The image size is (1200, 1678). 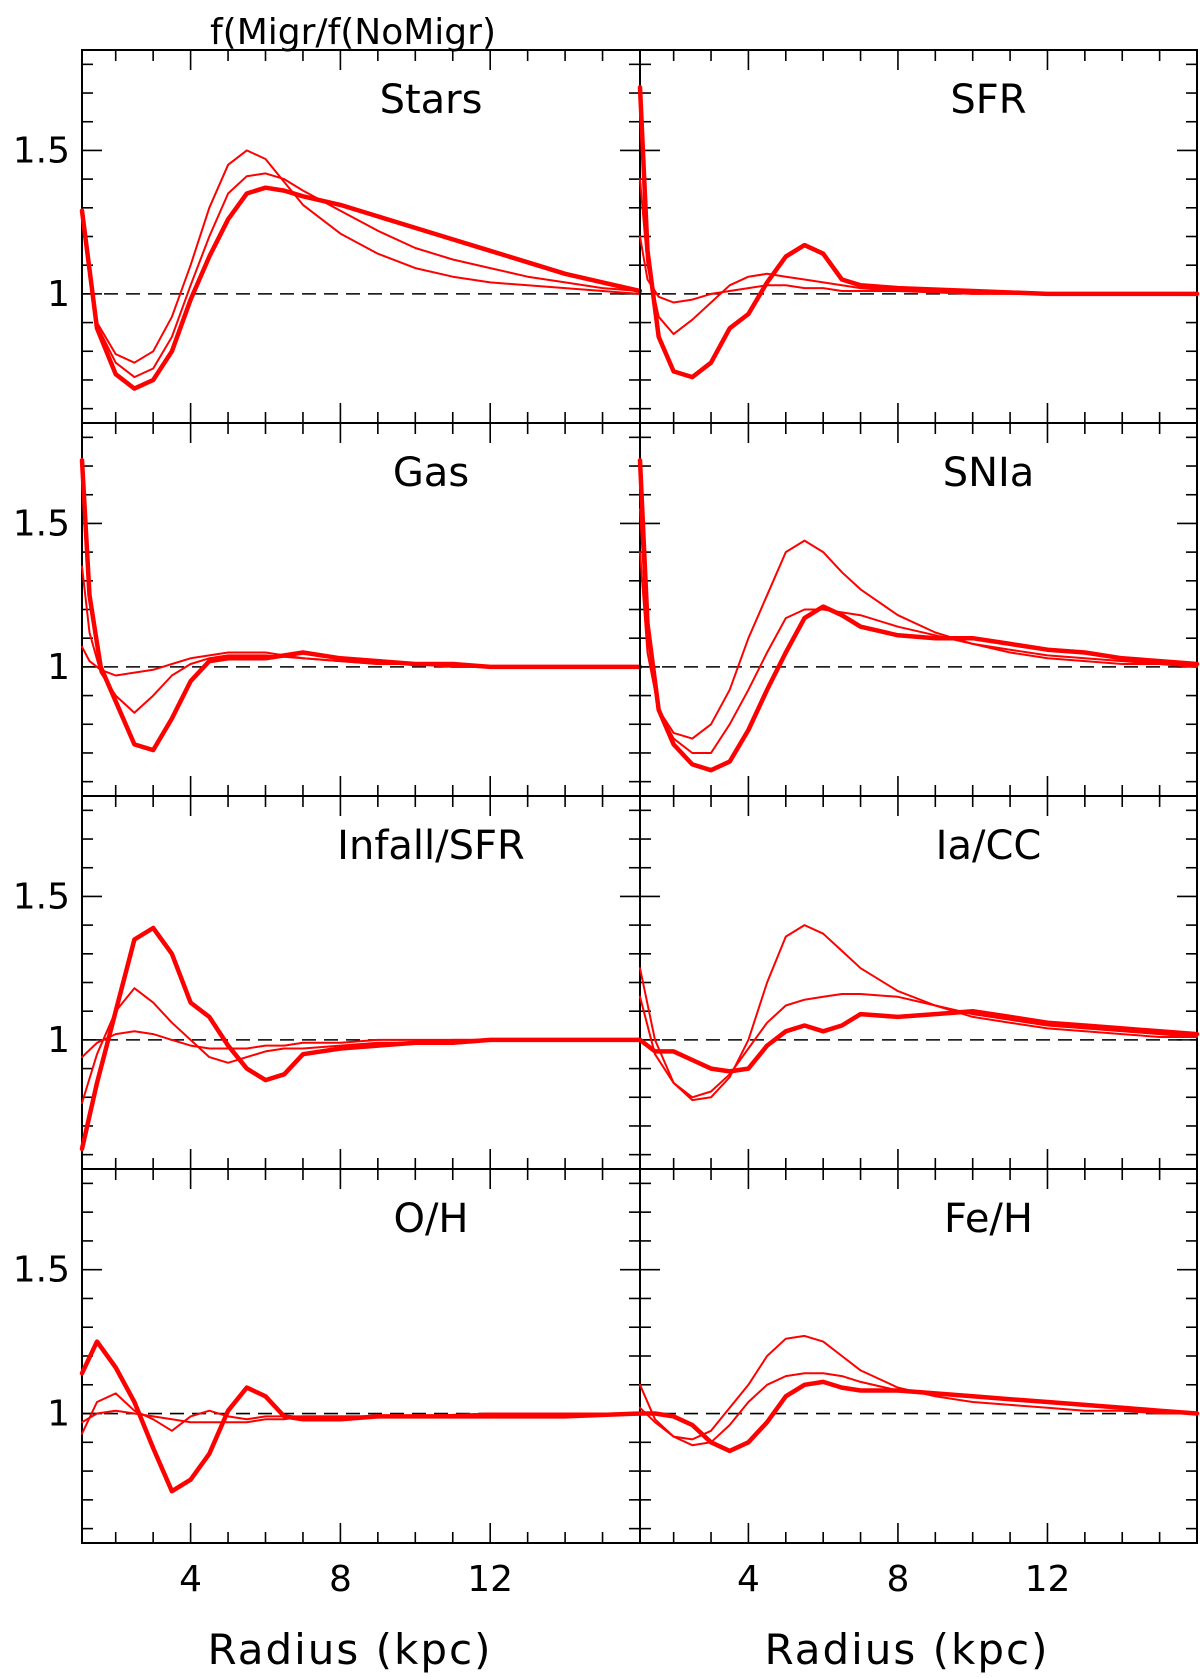 What do you see at coordinates (431, 100) in the screenshot?
I see `panel-title: Stars` at bounding box center [431, 100].